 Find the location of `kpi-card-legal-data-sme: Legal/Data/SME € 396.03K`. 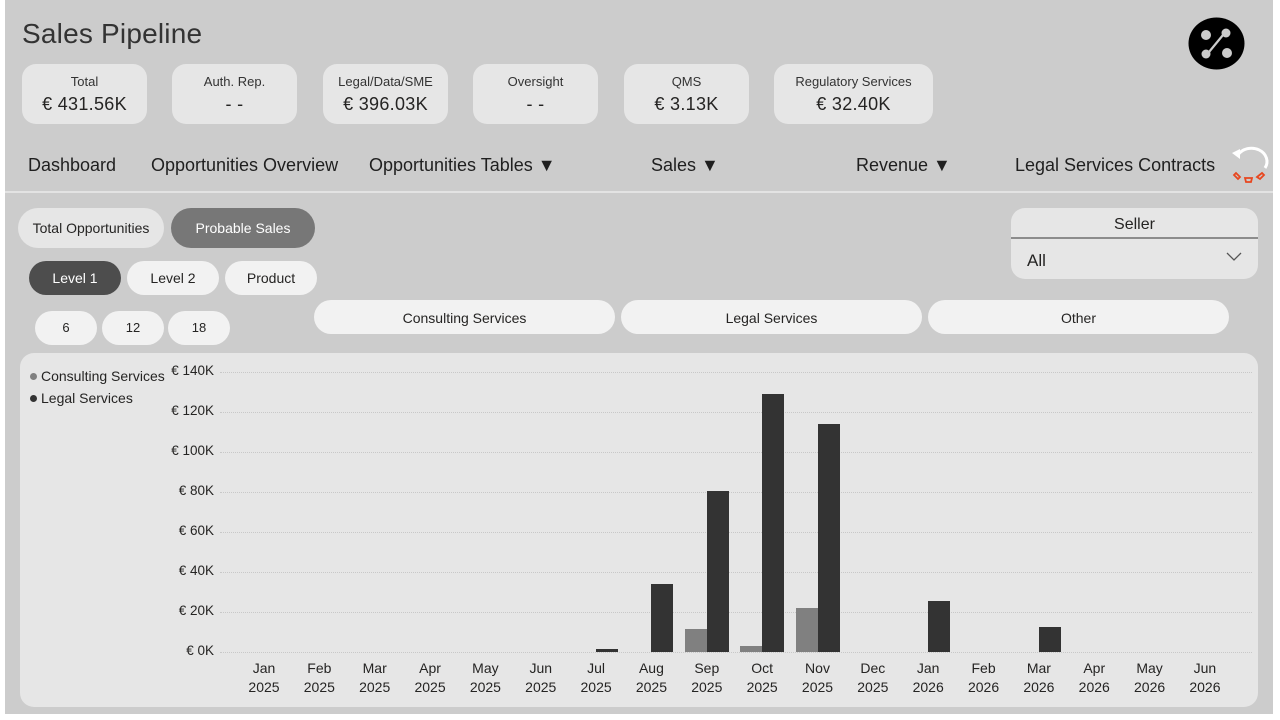

kpi-card-legal-data-sme: Legal/Data/SME € 396.03K is located at coordinates (385, 94).